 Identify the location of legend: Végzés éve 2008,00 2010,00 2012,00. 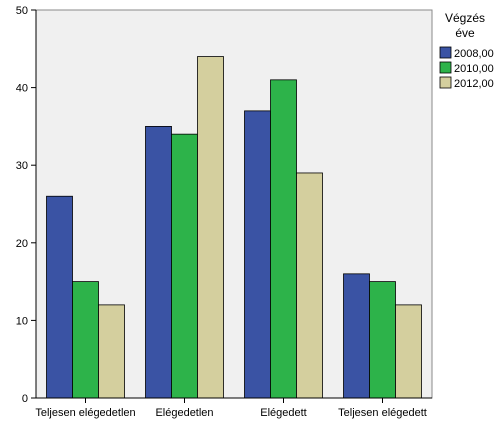
(466, 50).